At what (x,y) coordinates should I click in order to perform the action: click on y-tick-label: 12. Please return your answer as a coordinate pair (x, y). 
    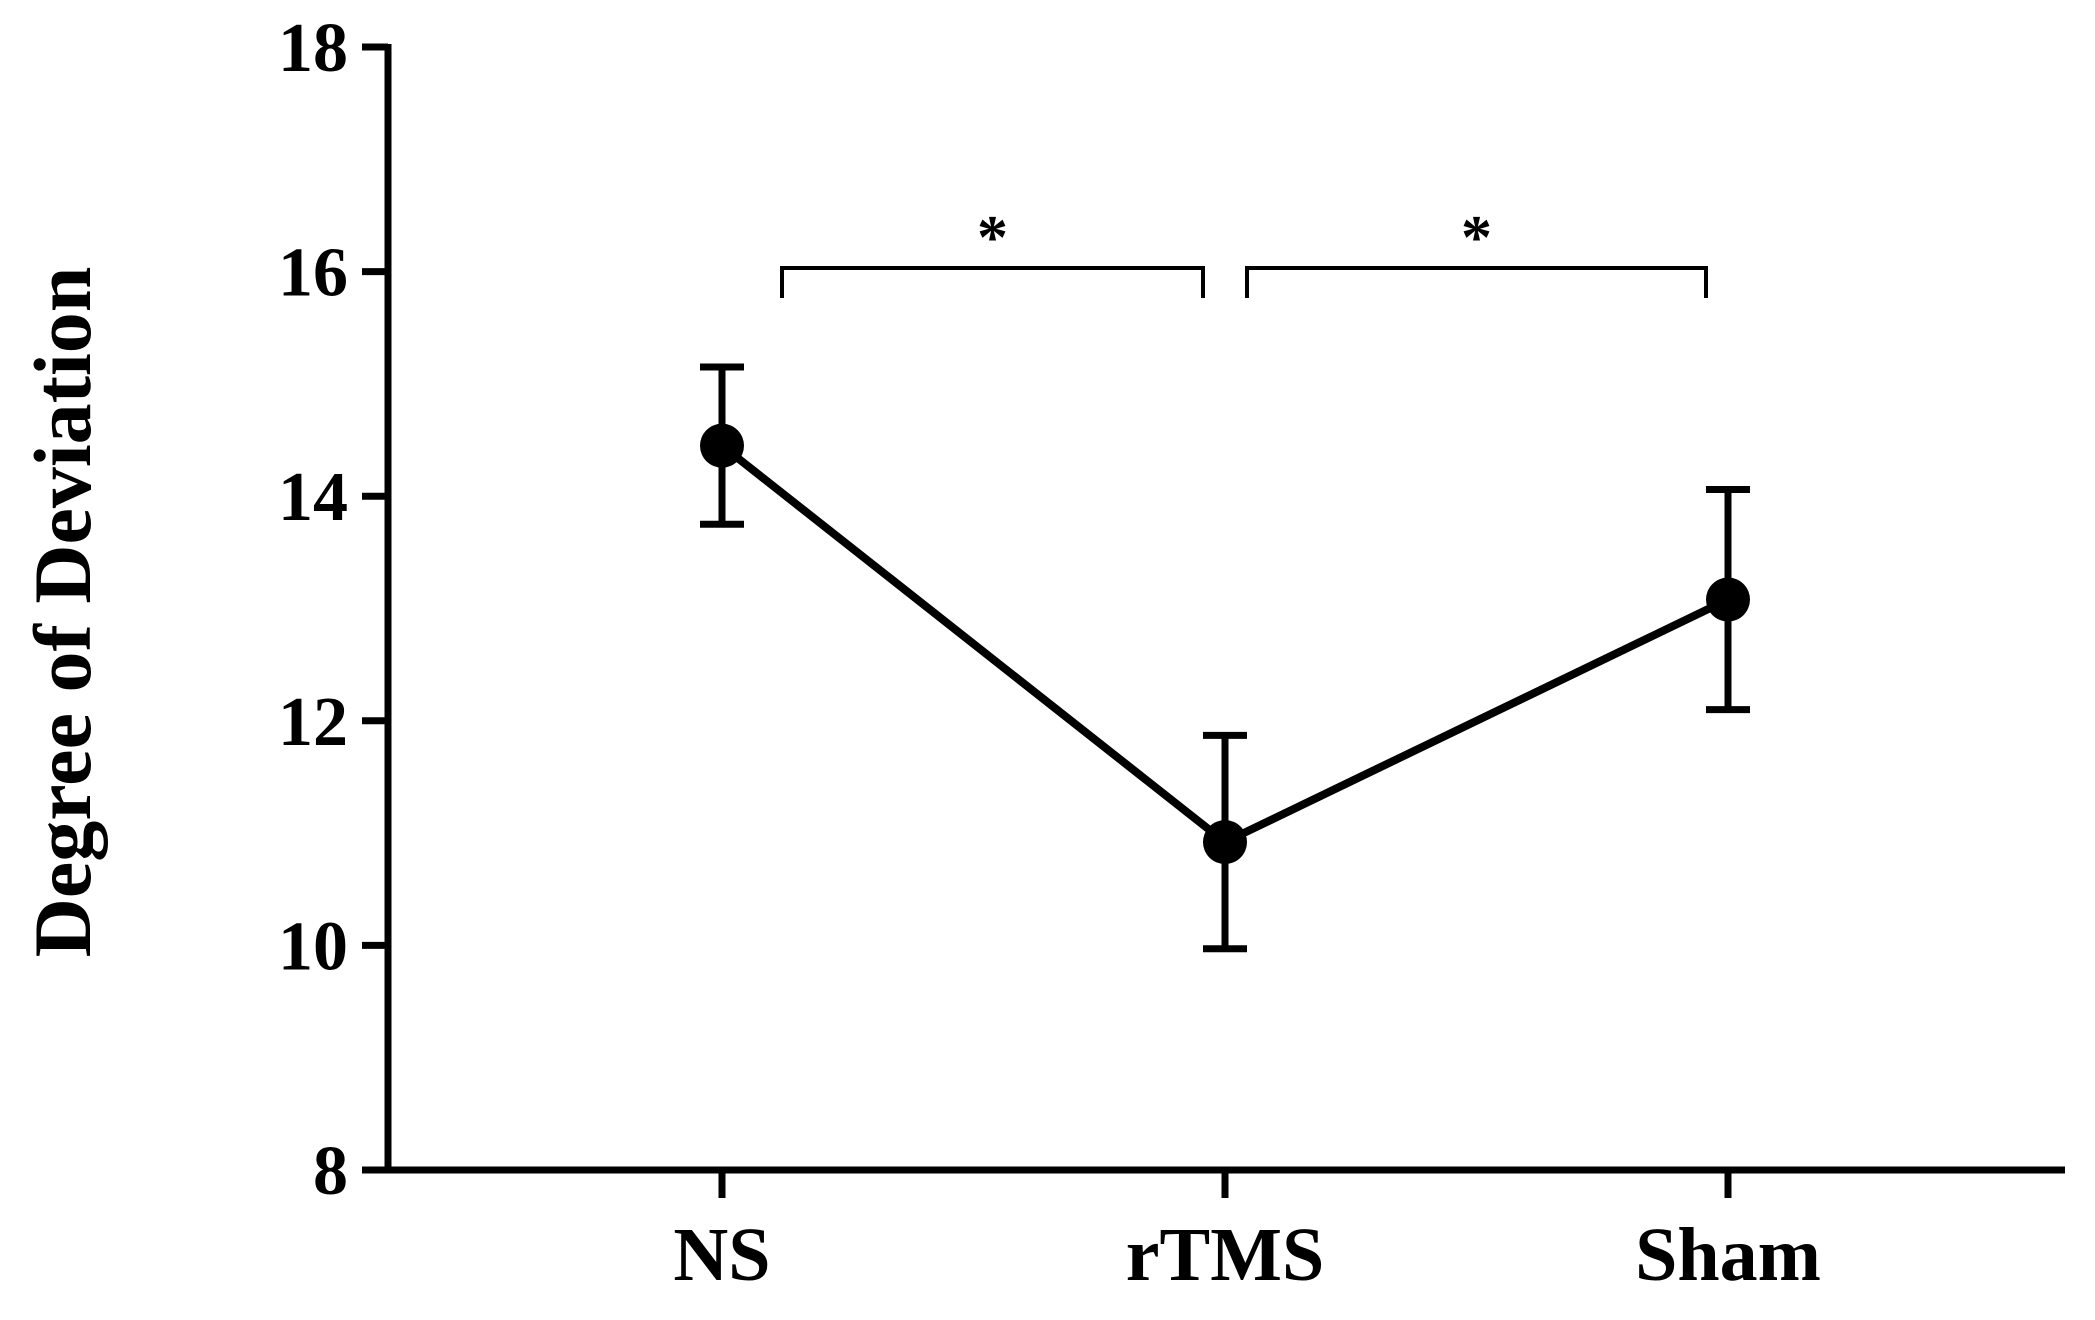
    Looking at the image, I should click on (313, 722).